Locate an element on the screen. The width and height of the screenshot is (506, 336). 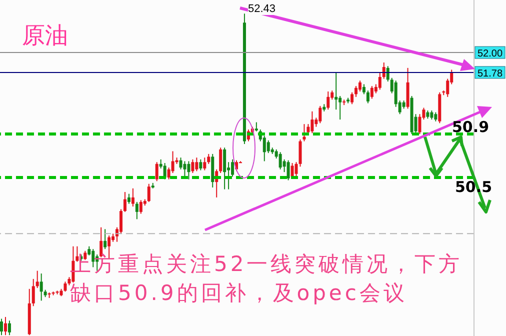
text: 原油 is located at coordinates (45, 36).